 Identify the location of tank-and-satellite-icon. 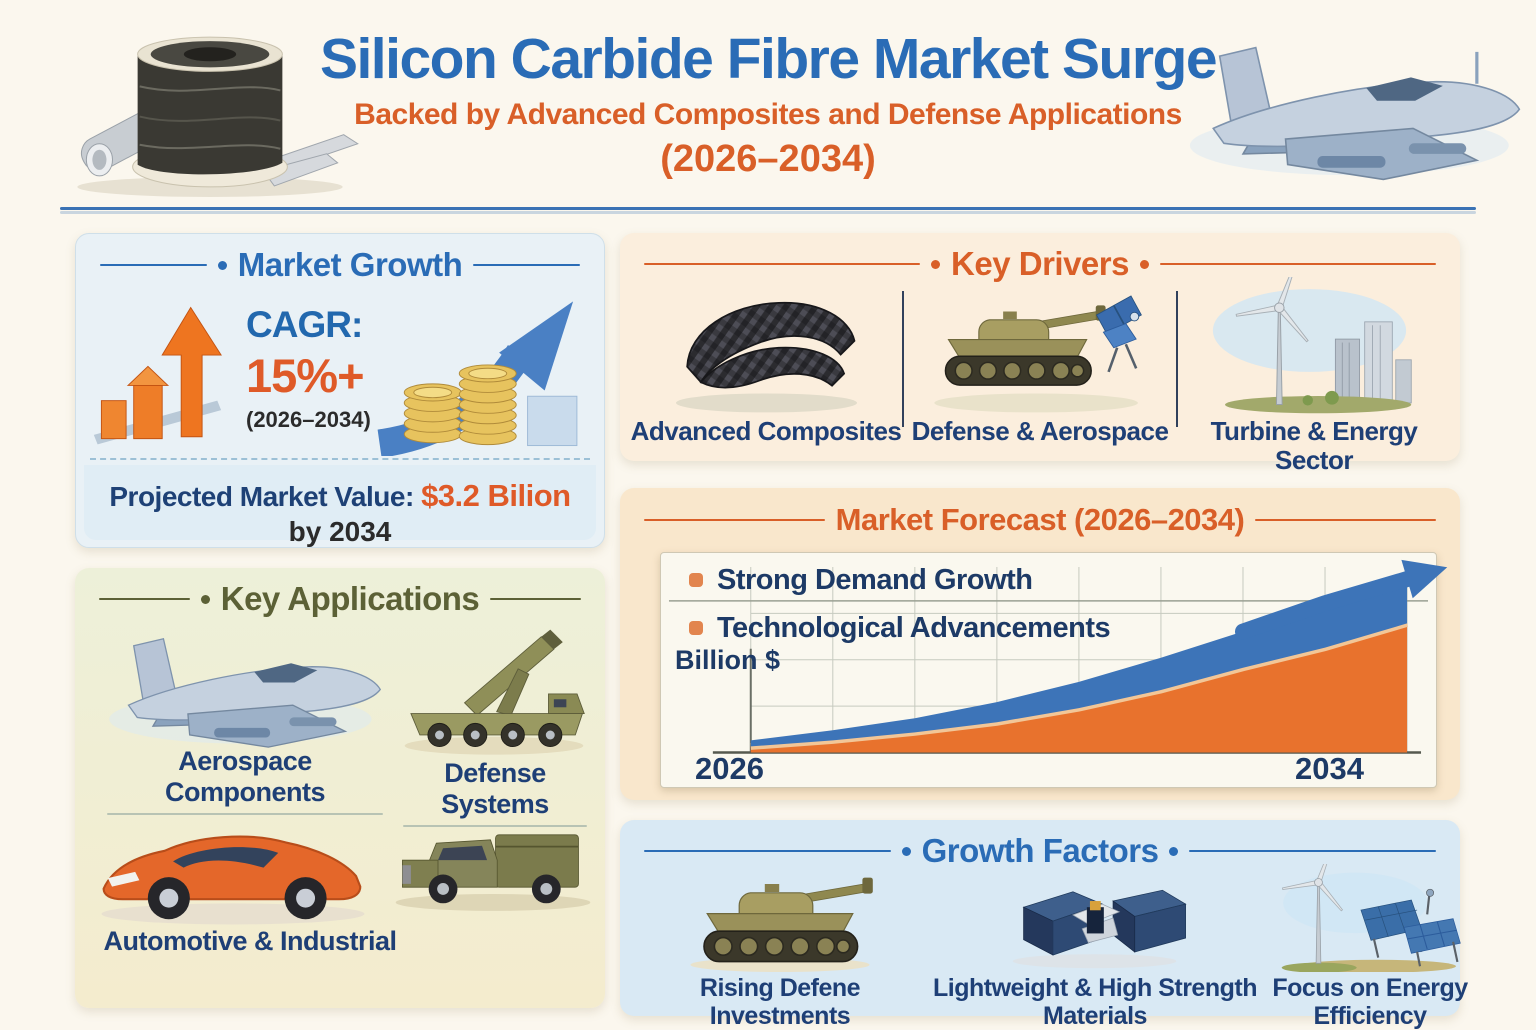
(1037, 354).